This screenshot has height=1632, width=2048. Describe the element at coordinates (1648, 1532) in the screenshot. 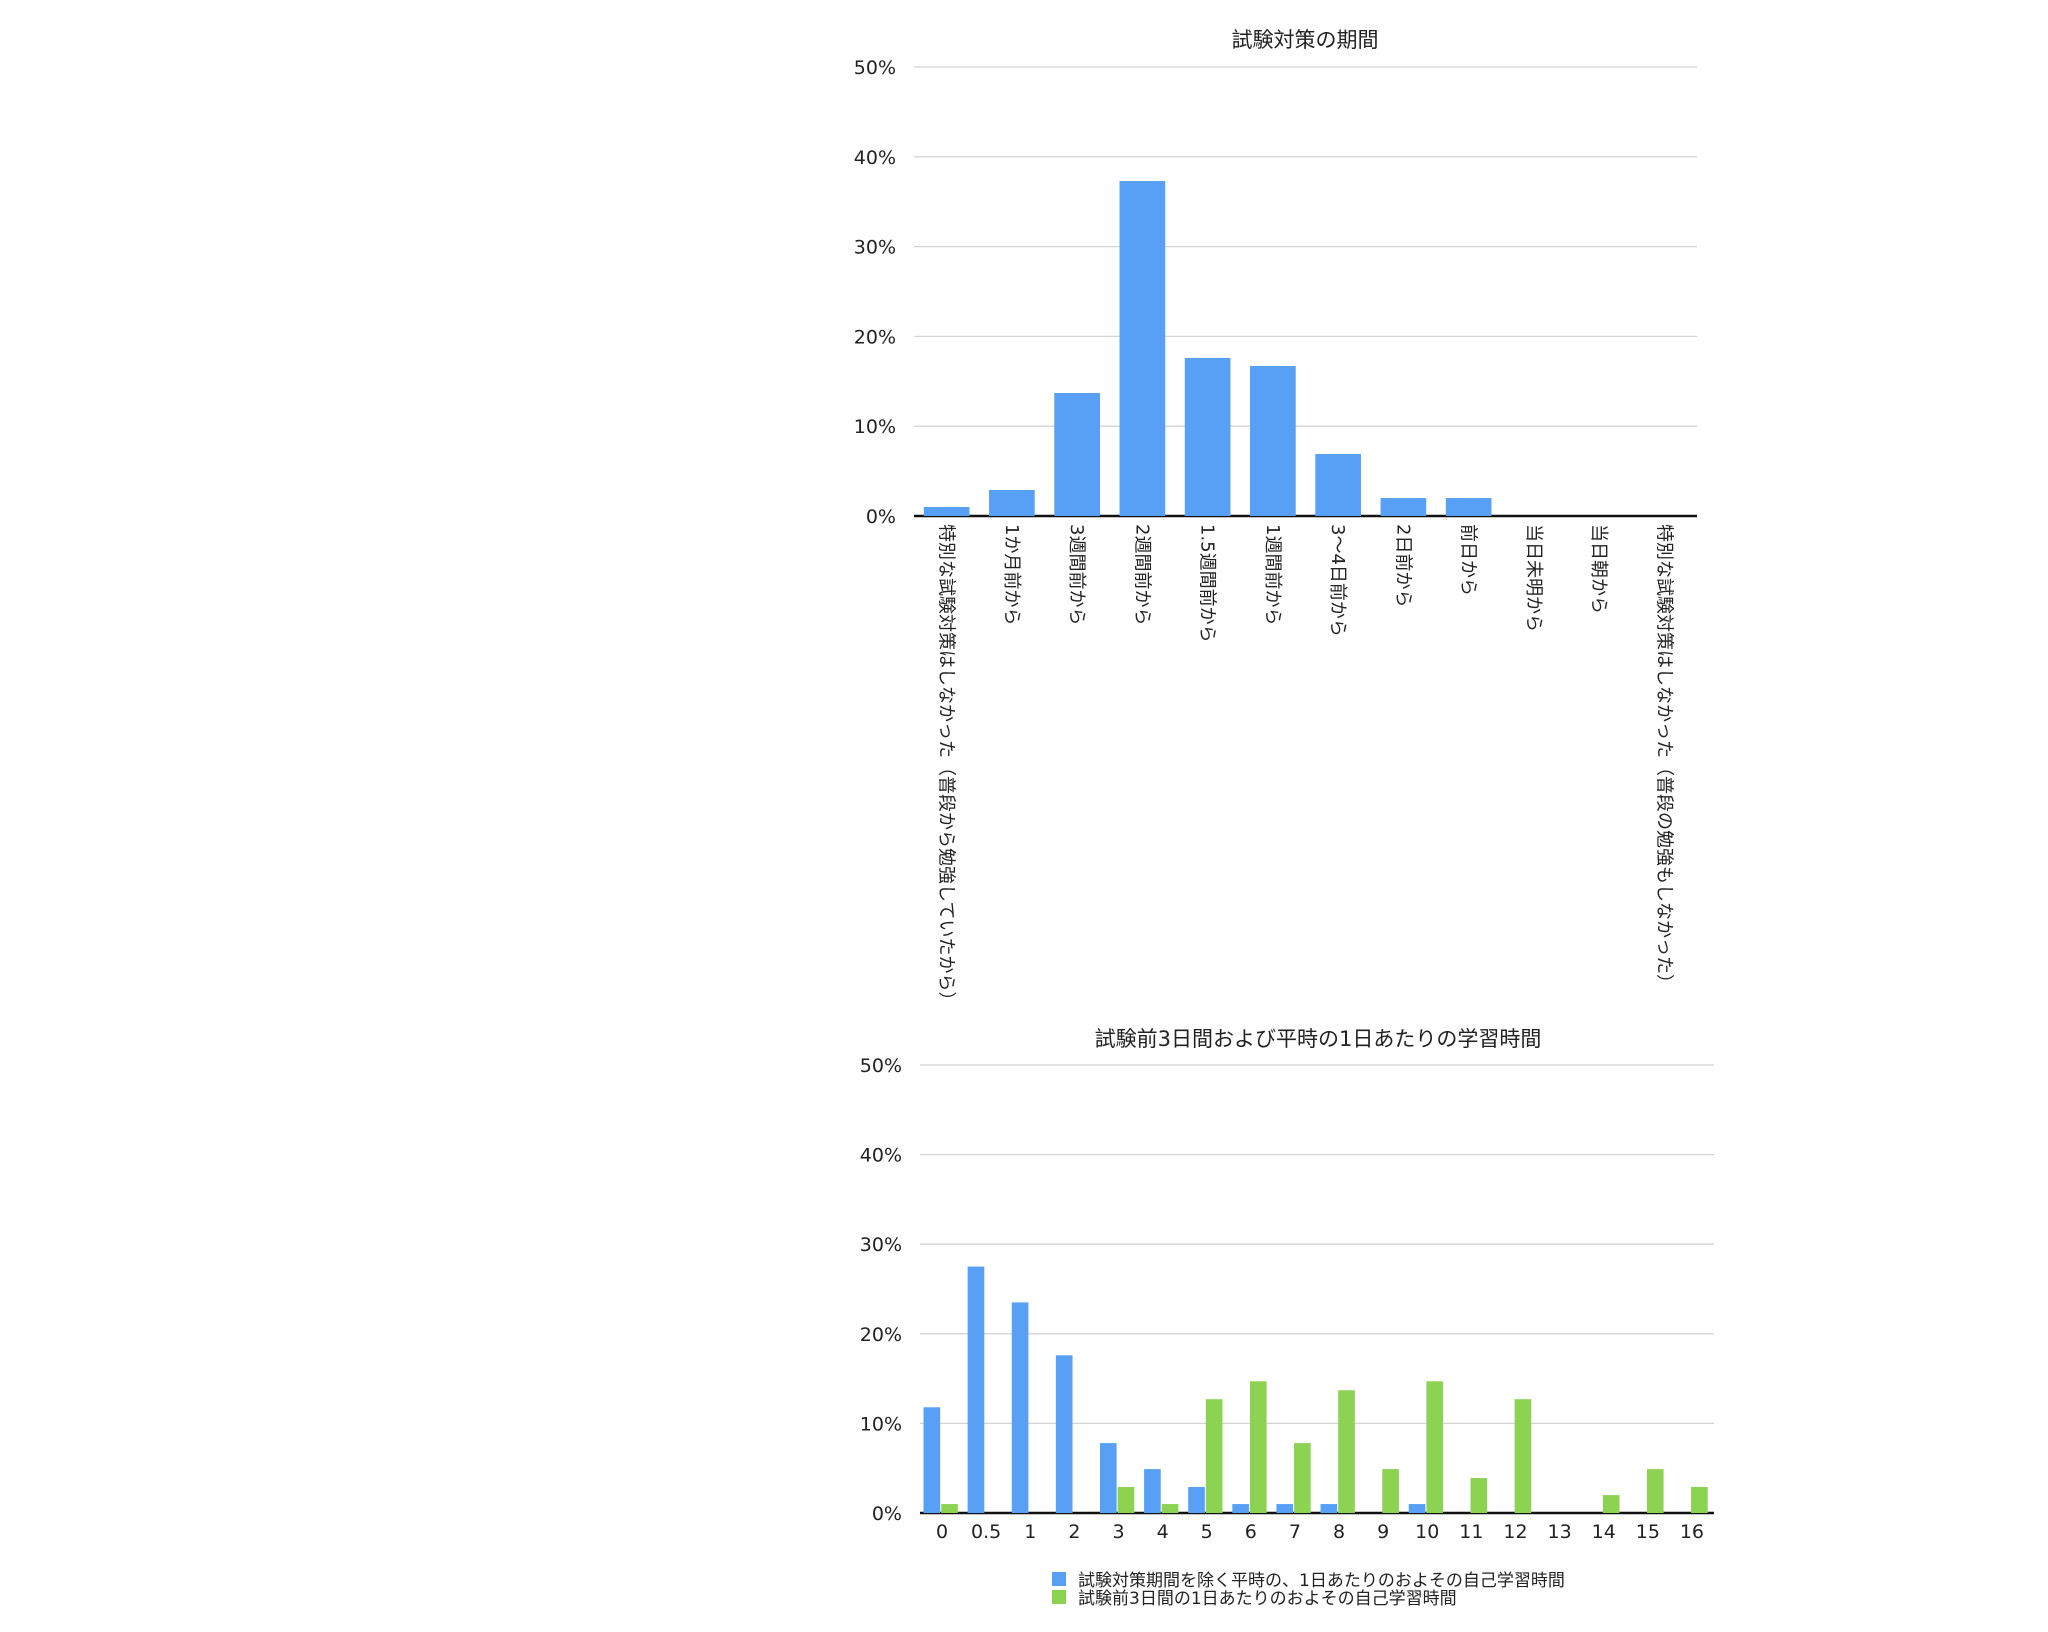

I see `x-tick-label: 15` at that location.